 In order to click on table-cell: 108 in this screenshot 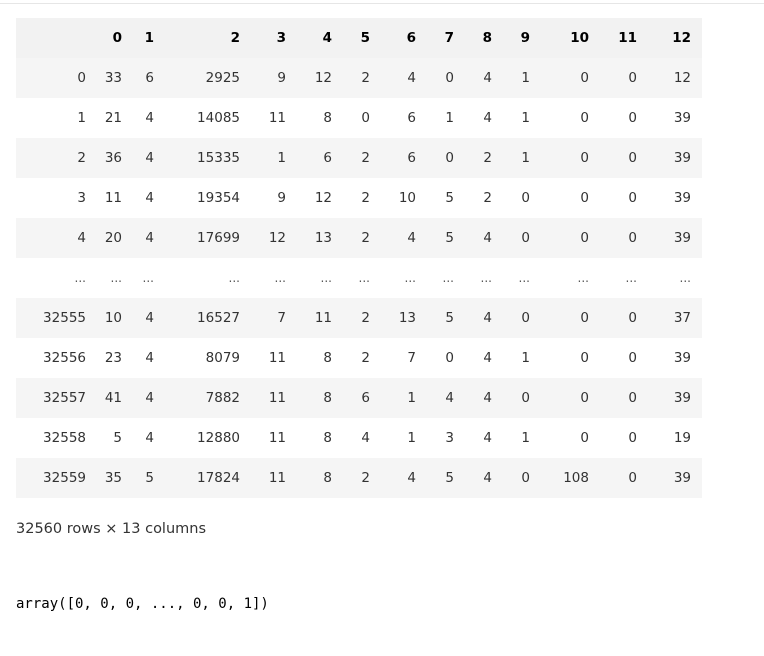, I will do `click(576, 478)`.